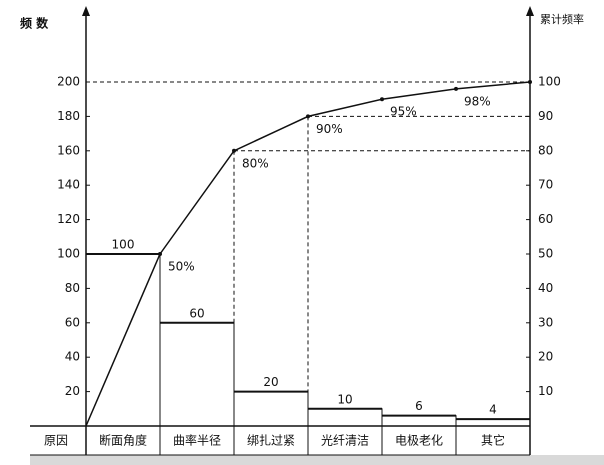 This screenshot has height=465, width=604. What do you see at coordinates (68, 82) in the screenshot?
I see `y-tick-label: 200` at bounding box center [68, 82].